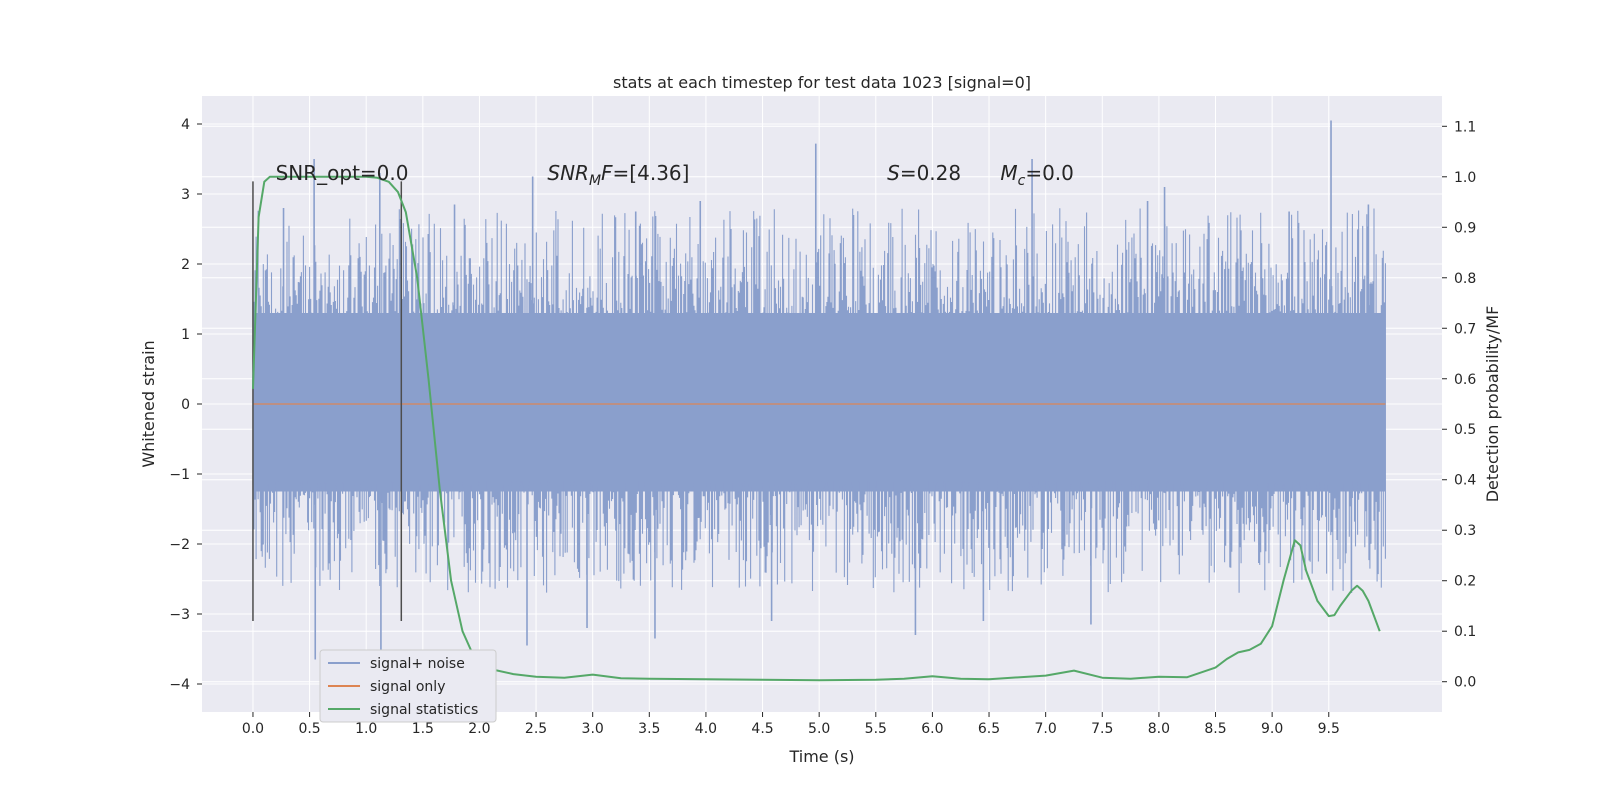 Image resolution: width=1600 pixels, height=800 pixels. What do you see at coordinates (342, 173) in the screenshot?
I see `annotation-snr-opt: SNR_opt=0.0` at bounding box center [342, 173].